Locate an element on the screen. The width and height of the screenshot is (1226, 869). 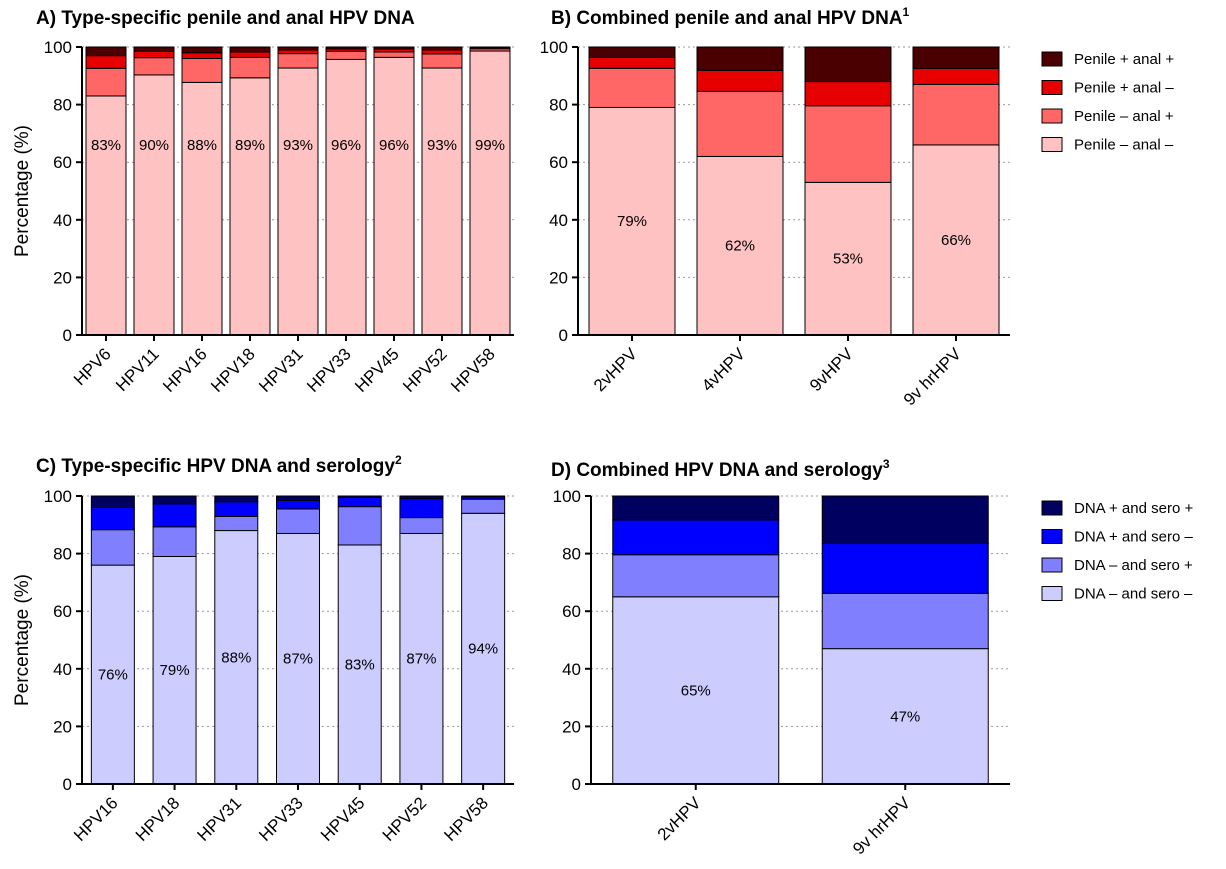
x-tick-label: 4vHPV is located at coordinates (723, 369).